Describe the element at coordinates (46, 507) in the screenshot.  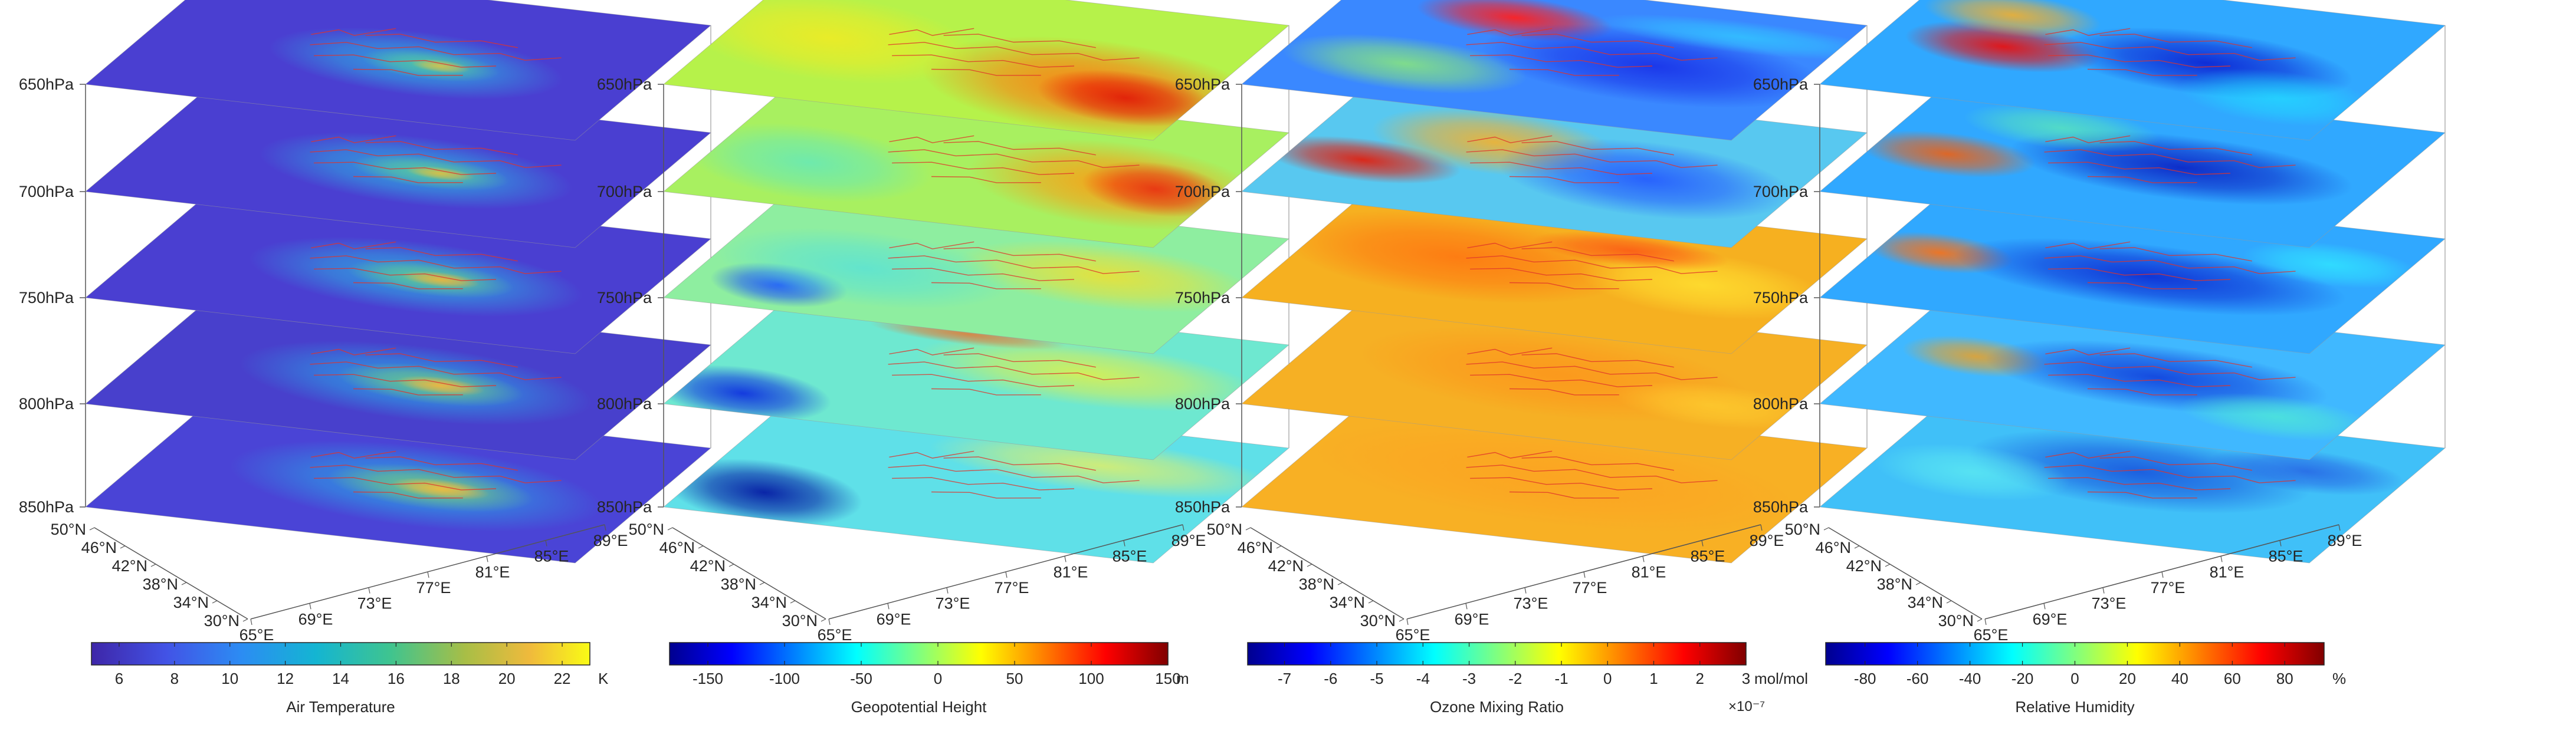
I see `pressure-label: 850hPa` at that location.